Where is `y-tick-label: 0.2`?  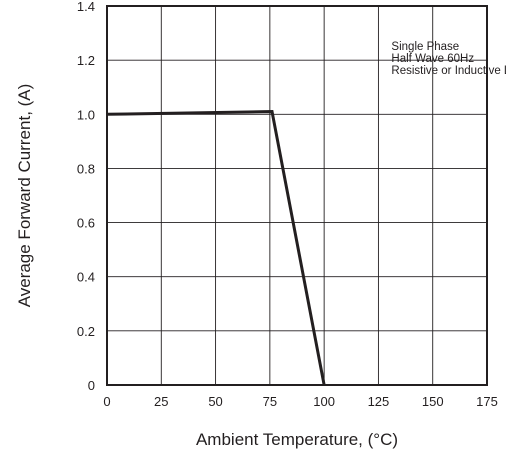
y-tick-label: 0.2 is located at coordinates (86, 331).